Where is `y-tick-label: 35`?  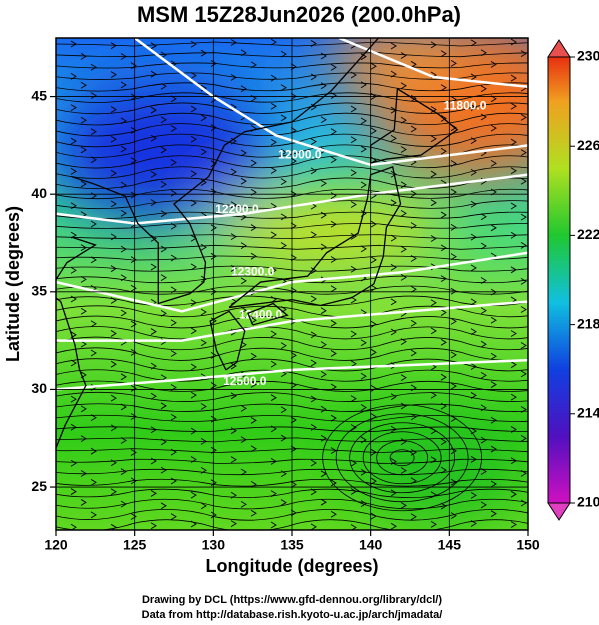 y-tick-label: 35 is located at coordinates (39, 291).